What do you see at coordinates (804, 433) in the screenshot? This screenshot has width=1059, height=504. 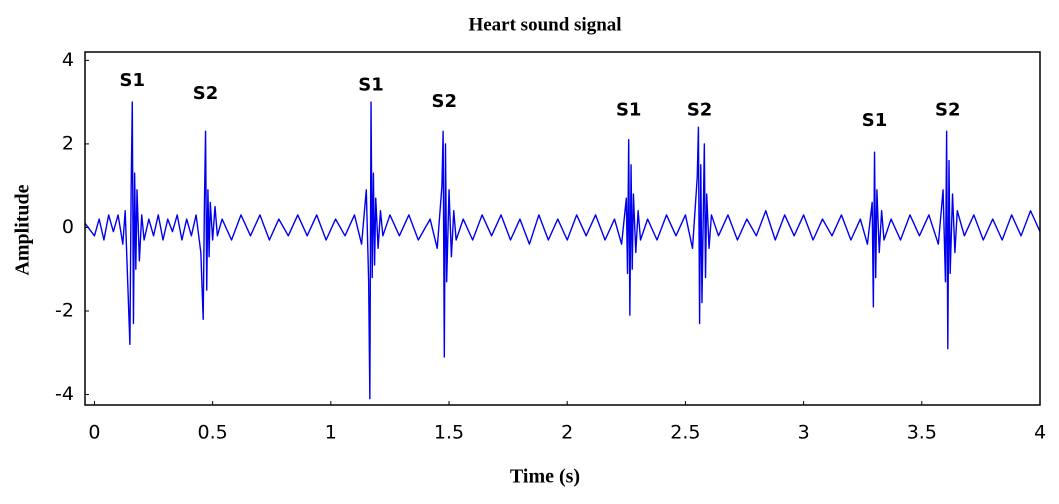 I see `x-tick-label: 3` at bounding box center [804, 433].